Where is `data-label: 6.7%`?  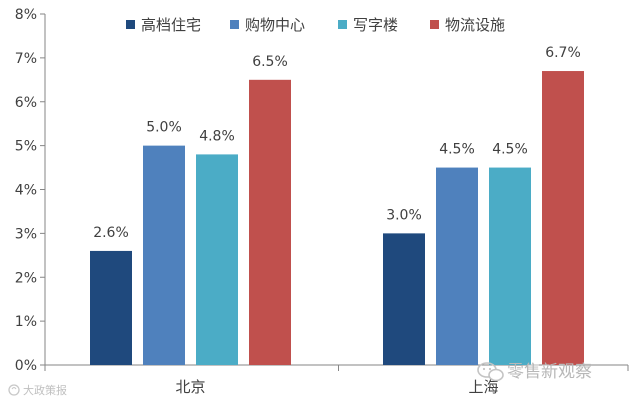 data-label: 6.7% is located at coordinates (563, 53).